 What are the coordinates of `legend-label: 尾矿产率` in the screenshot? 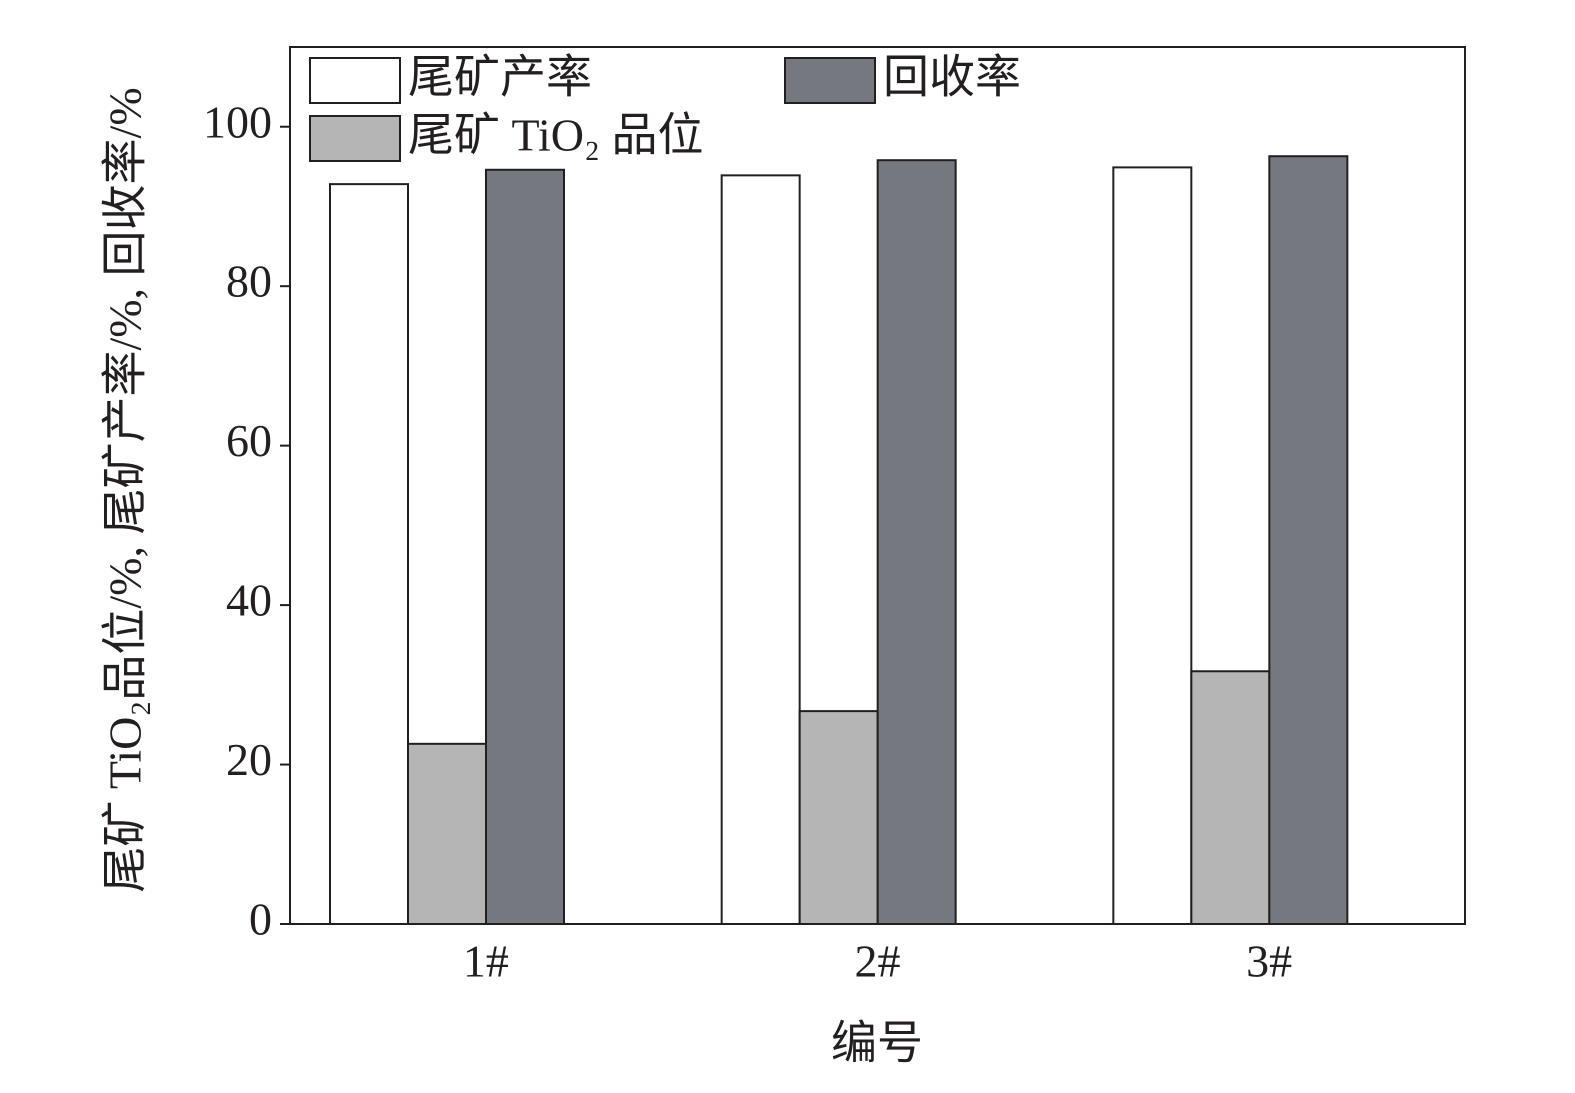 It's located at (500, 77).